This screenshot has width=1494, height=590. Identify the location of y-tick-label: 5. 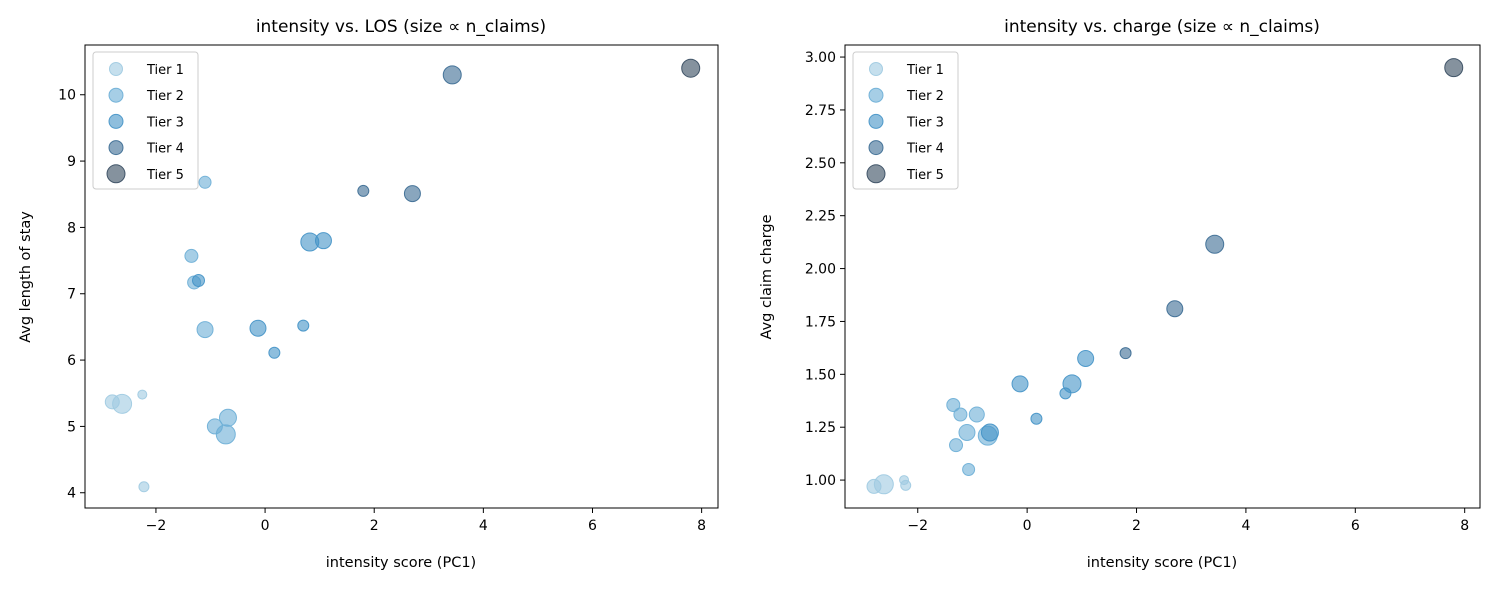
(71, 427).